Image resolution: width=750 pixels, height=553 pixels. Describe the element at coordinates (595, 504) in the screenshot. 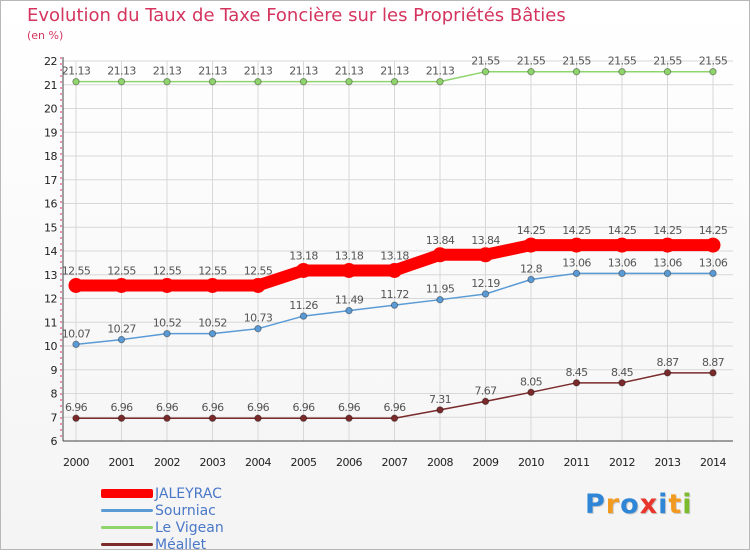

I see `logo-letter: P` at that location.